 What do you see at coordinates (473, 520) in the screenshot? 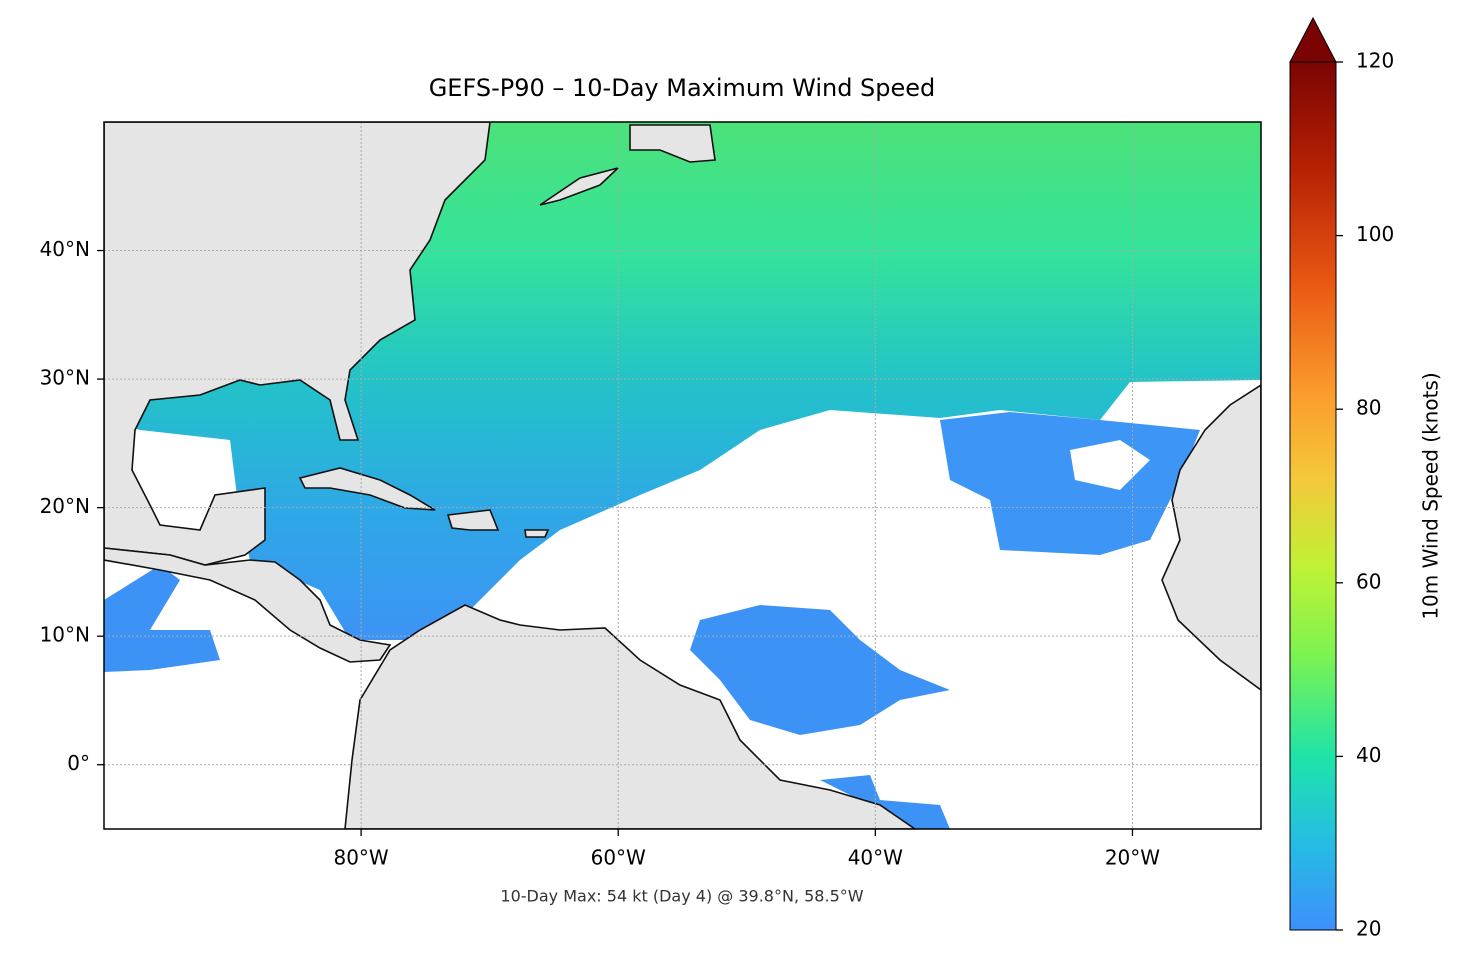
I see `land-hispaniola` at bounding box center [473, 520].